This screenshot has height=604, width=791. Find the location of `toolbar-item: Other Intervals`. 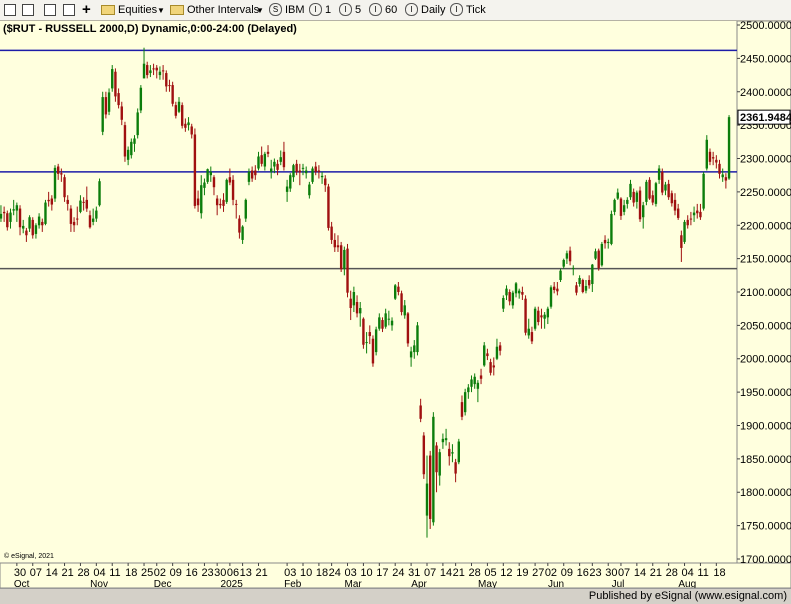

toolbar-item: Other Intervals is located at coordinates (223, 10).